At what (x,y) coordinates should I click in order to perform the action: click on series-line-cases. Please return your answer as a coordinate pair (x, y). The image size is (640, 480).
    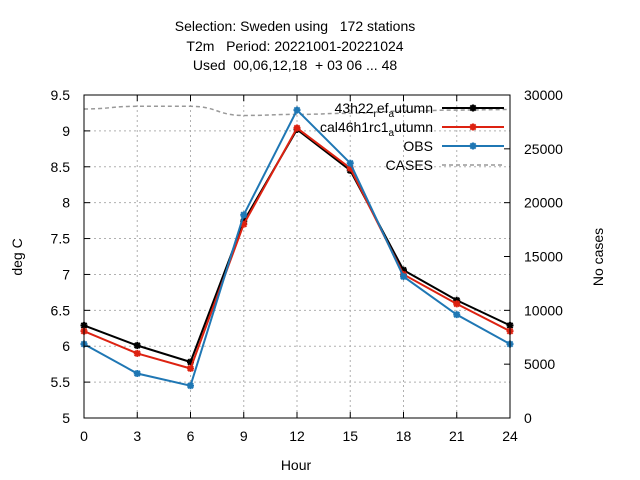
    Looking at the image, I should click on (297, 111).